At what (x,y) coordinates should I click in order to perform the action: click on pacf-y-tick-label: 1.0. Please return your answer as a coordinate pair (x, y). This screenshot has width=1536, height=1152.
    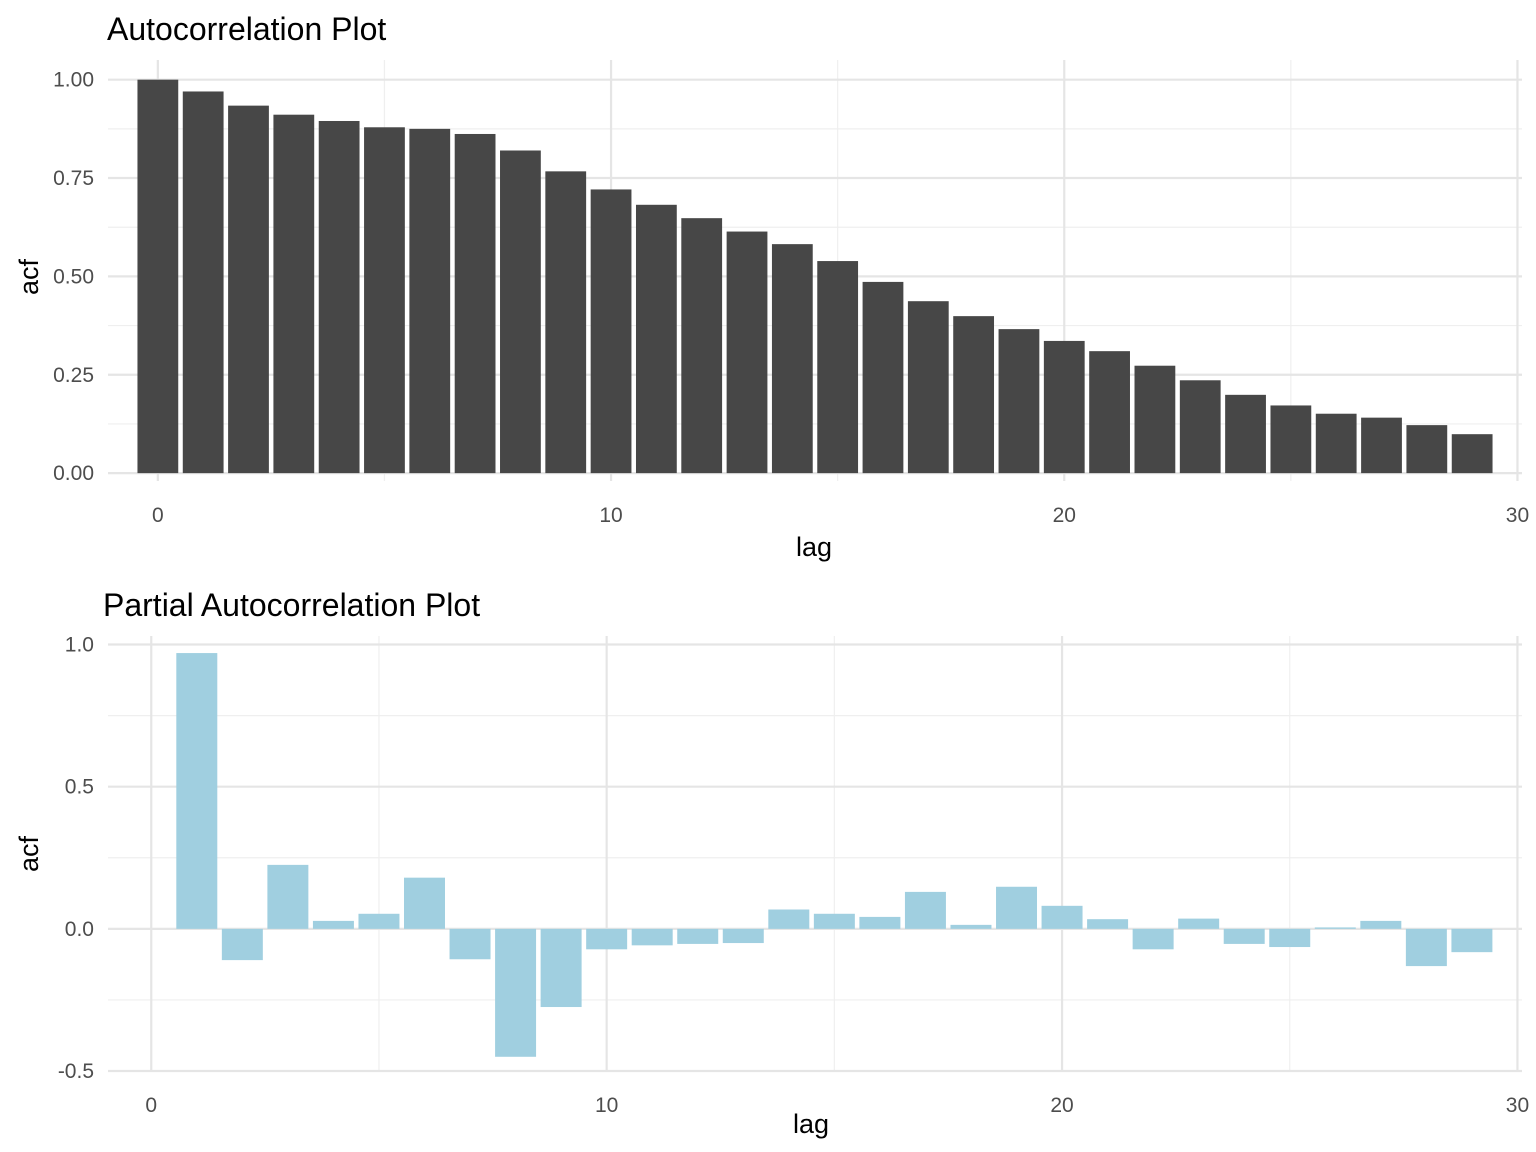
    Looking at the image, I should click on (79, 645).